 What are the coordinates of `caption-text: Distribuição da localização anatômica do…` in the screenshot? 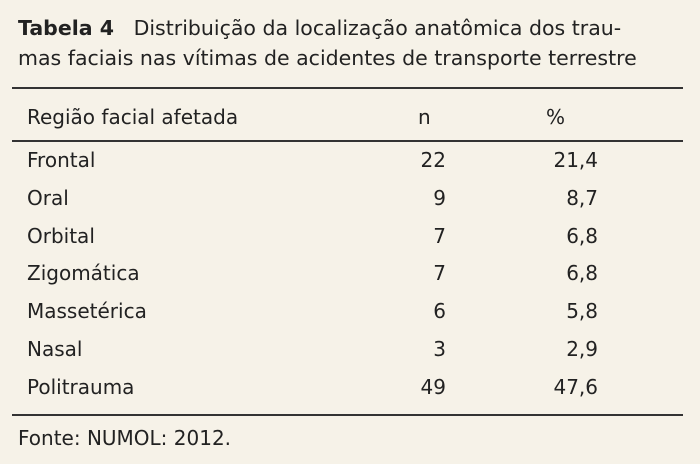 It's located at (377, 28).